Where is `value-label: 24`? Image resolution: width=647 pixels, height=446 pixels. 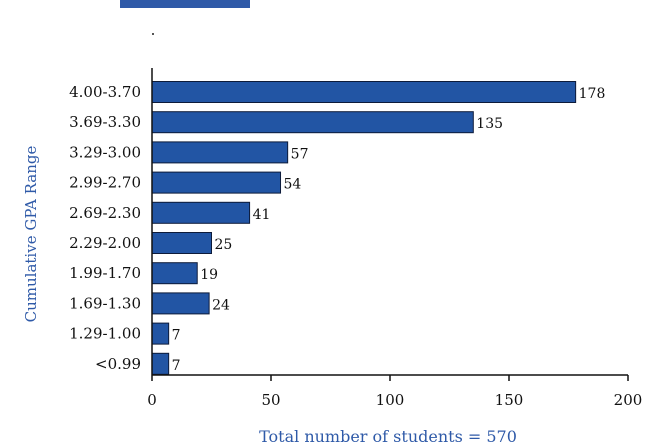
value-label: 24 is located at coordinates (221, 305).